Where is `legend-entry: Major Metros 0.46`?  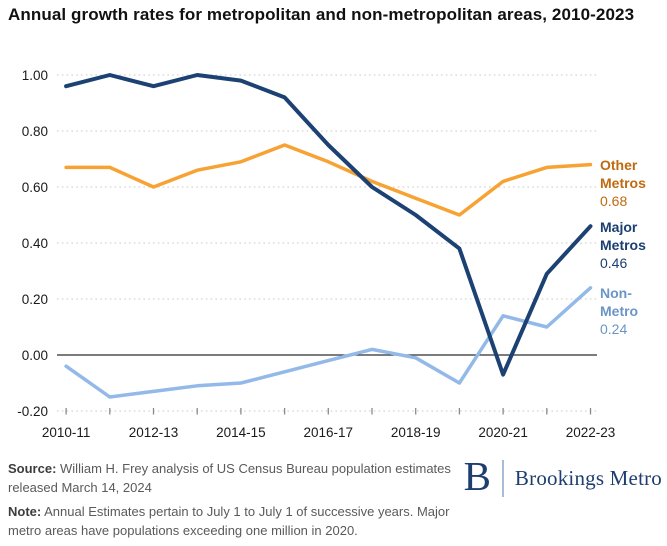 legend-entry: Major Metros 0.46 is located at coordinates (633, 245).